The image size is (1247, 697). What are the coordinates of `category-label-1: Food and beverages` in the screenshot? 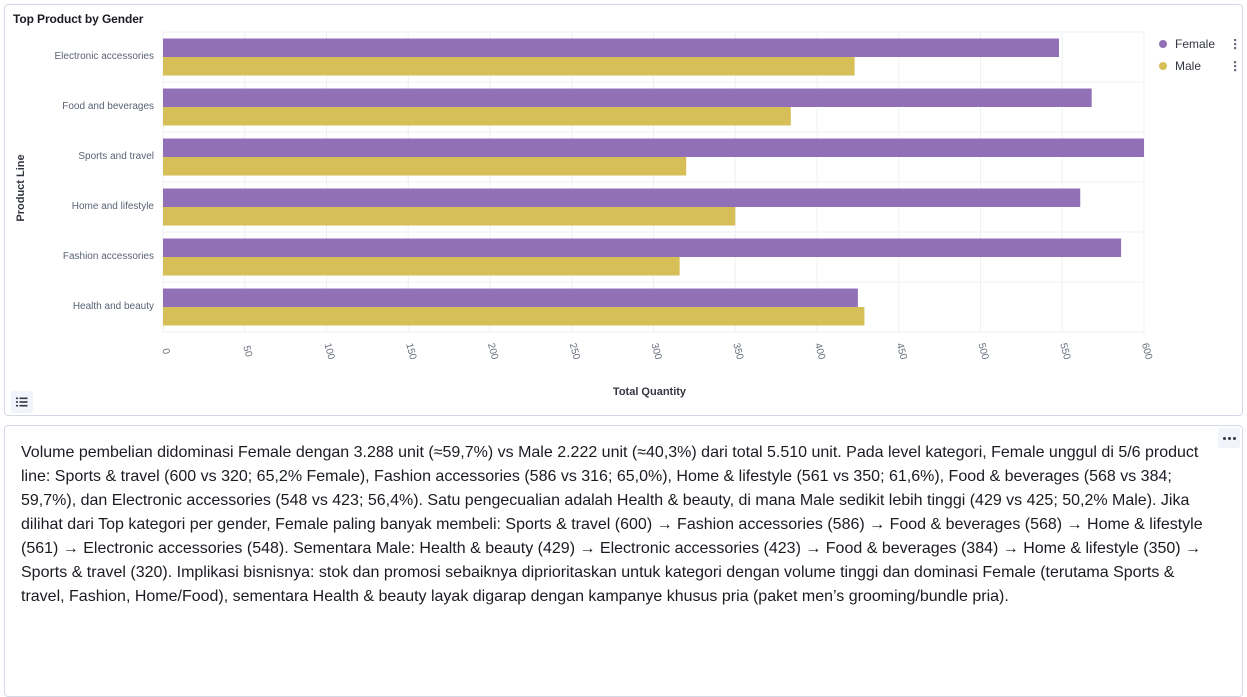 It's located at (108, 106).